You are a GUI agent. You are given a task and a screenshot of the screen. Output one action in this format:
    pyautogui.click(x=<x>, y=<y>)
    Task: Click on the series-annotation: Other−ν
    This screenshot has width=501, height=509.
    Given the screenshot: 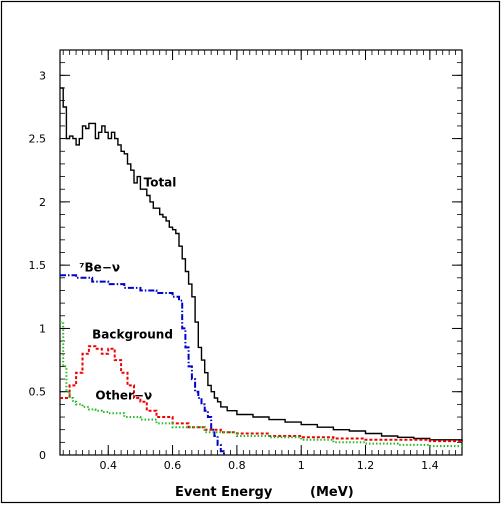 What is the action you would take?
    pyautogui.click(x=123, y=395)
    